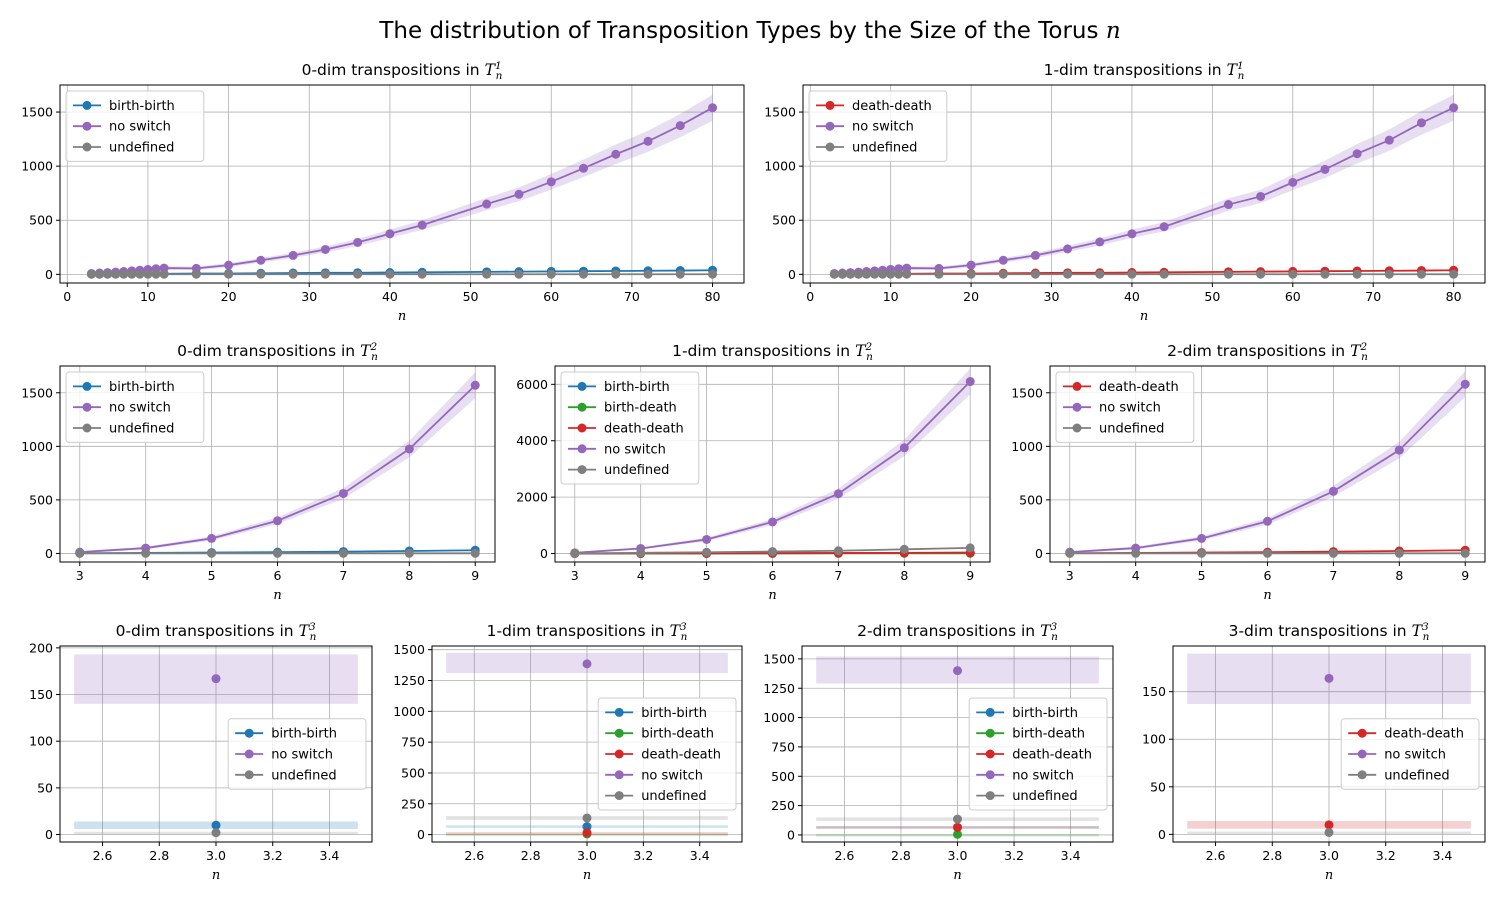  What do you see at coordinates (878, 126) in the screenshot?
I see `legend: death-death no switch undefined` at bounding box center [878, 126].